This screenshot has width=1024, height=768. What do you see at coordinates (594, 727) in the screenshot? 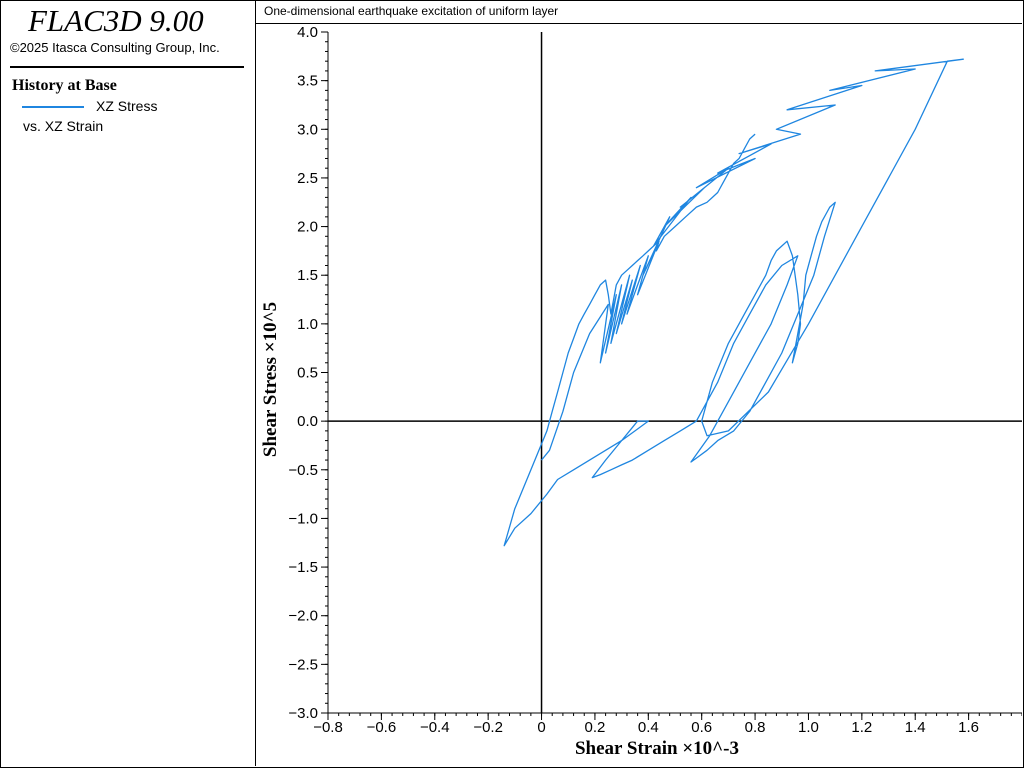
I see `x-tick-label: 0.2` at bounding box center [594, 727].